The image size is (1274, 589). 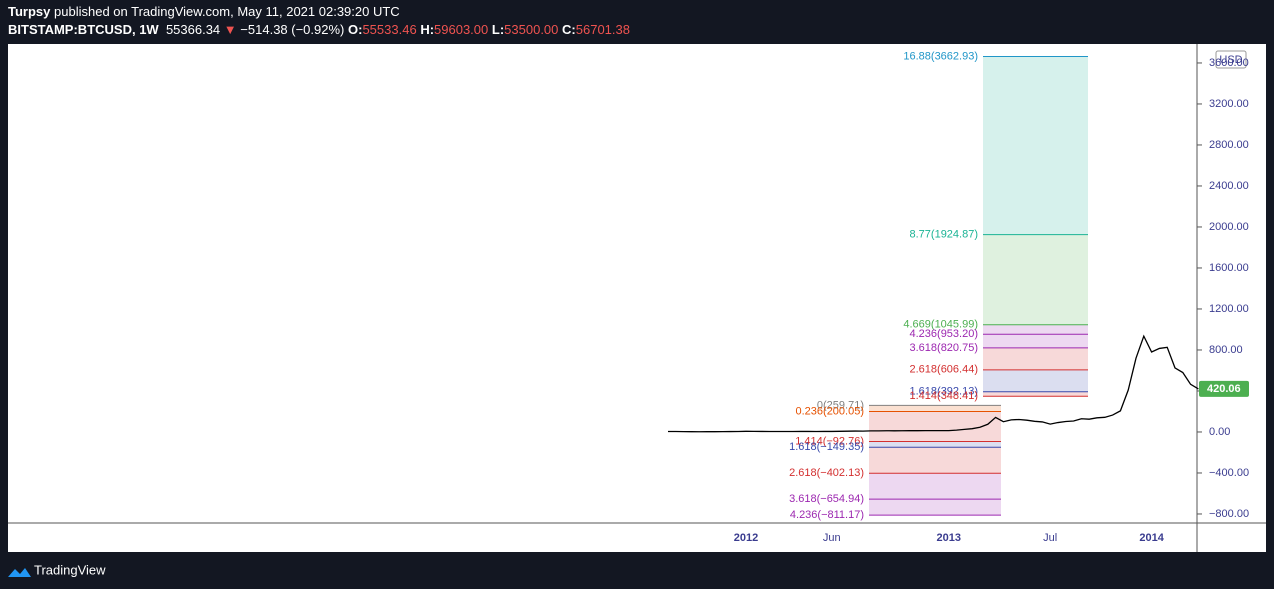 I want to click on y-tick-label: 3600.00, so click(x=1229, y=63).